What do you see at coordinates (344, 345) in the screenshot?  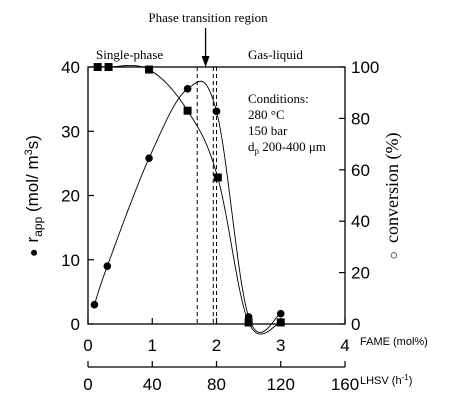 I see `fame-tick-label: 4` at bounding box center [344, 345].